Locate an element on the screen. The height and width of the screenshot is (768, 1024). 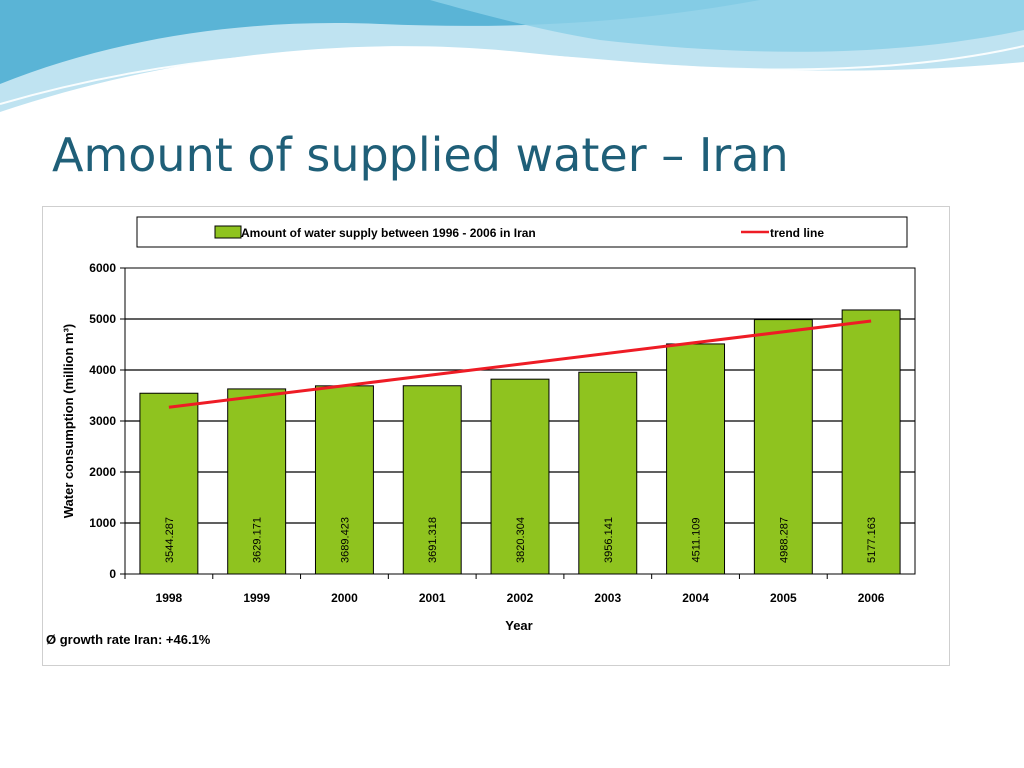
x-tick-label: 1999 is located at coordinates (256, 598).